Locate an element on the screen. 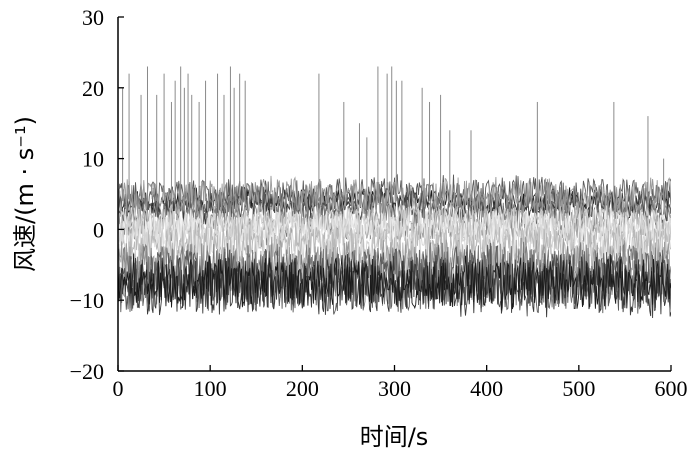  y-axis-title: 风速/(m · s⁻¹) is located at coordinates (25, 194).